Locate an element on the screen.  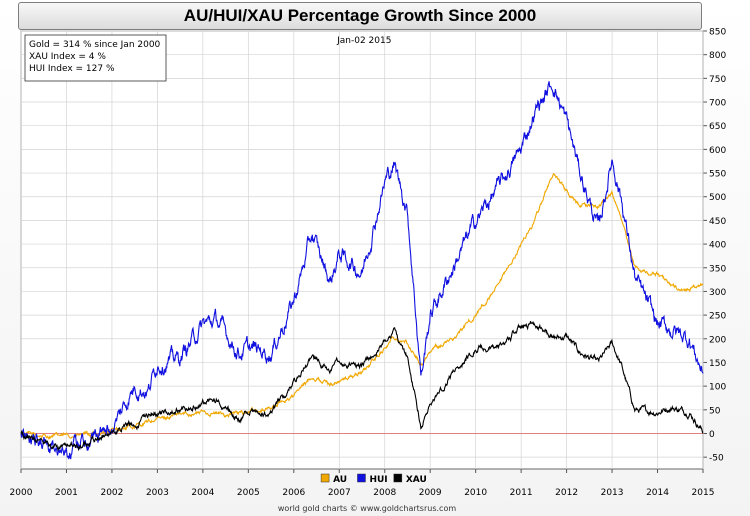
x-tick-label: 2005 is located at coordinates (248, 493).